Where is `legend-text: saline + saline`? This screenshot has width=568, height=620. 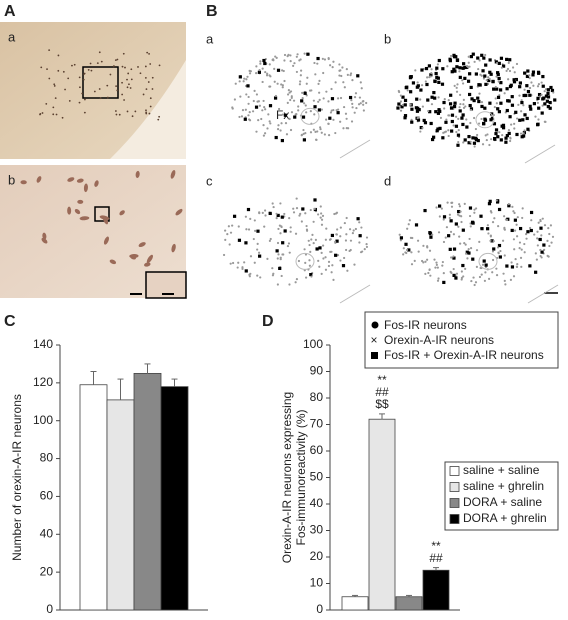
legend-text: saline + saline is located at coordinates (501, 470).